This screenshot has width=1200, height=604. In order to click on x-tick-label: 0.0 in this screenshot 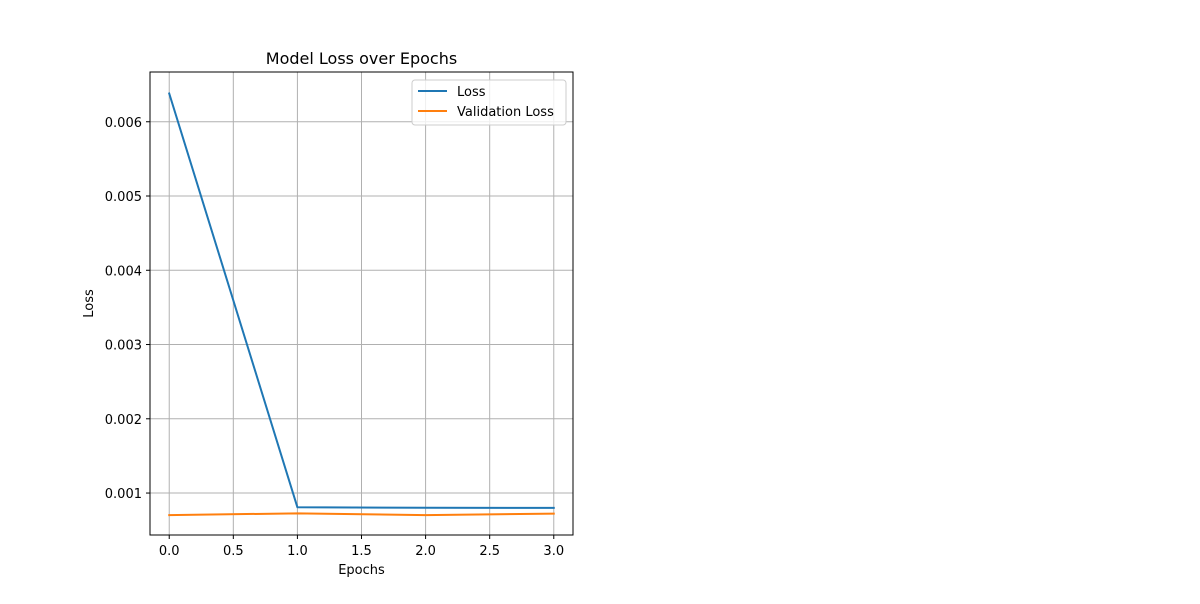, I will do `click(169, 551)`.